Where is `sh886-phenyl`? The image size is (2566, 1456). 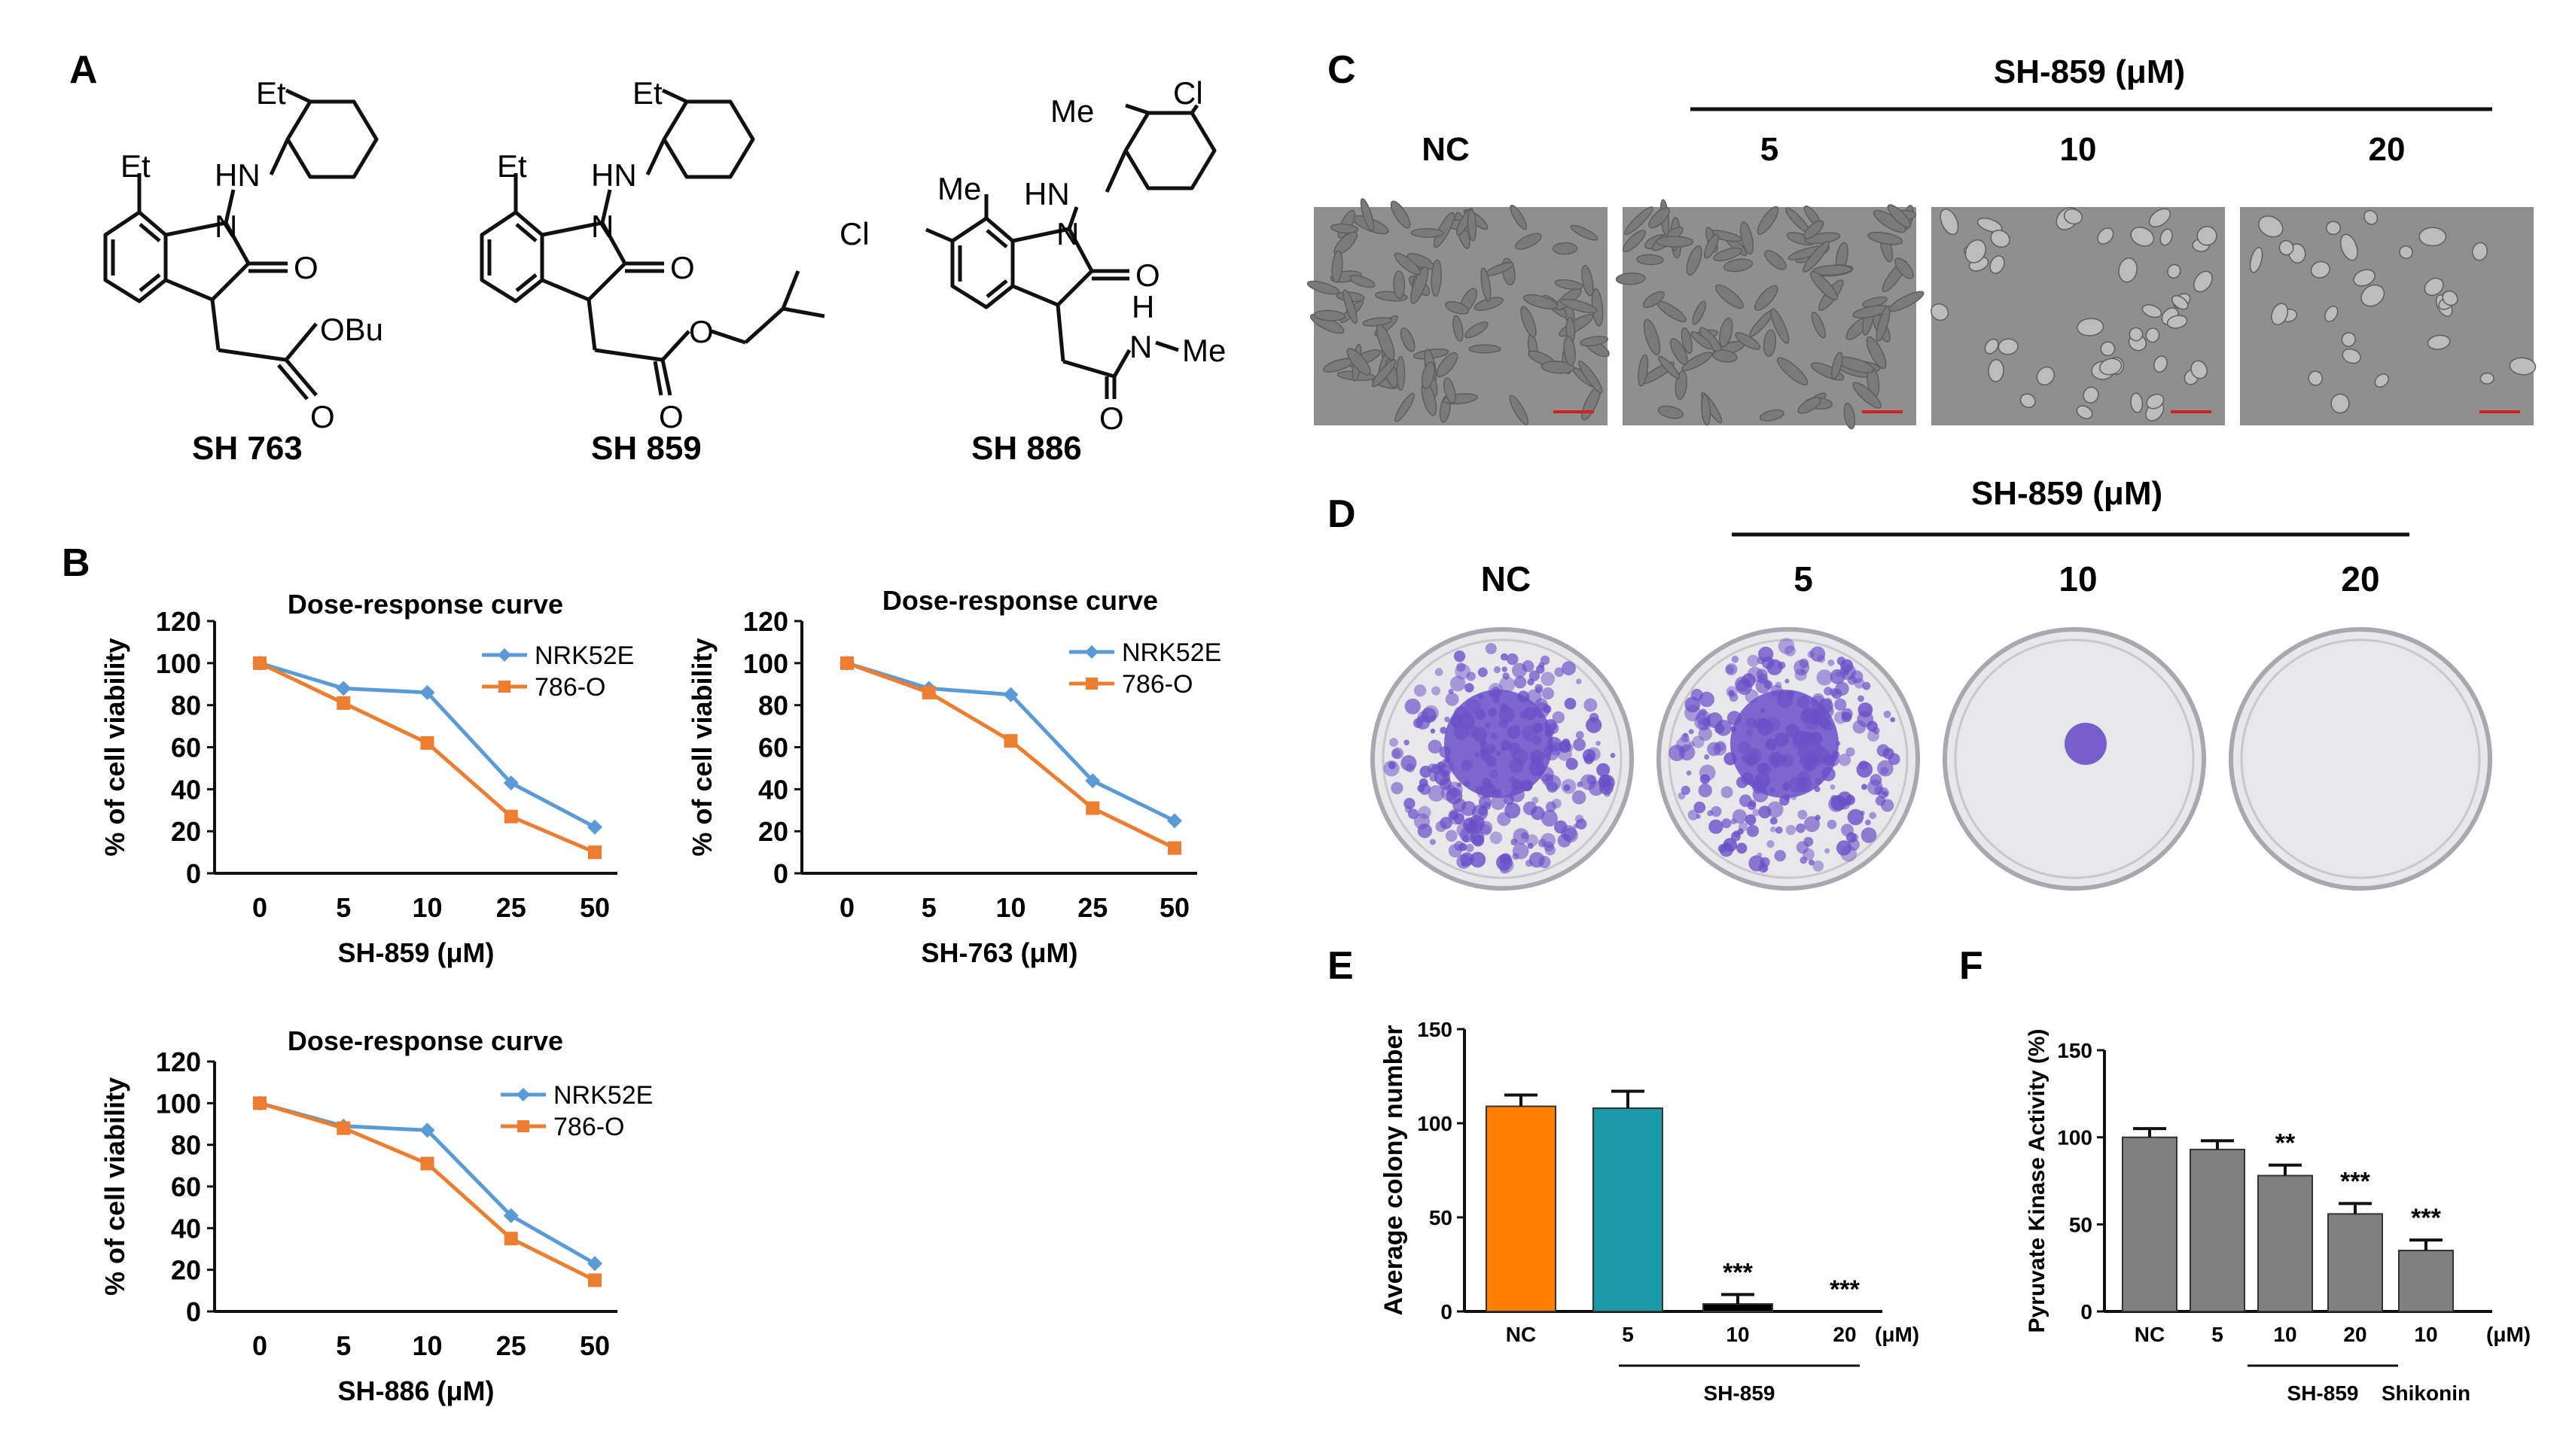
sh886-phenyl is located at coordinates (1170, 150).